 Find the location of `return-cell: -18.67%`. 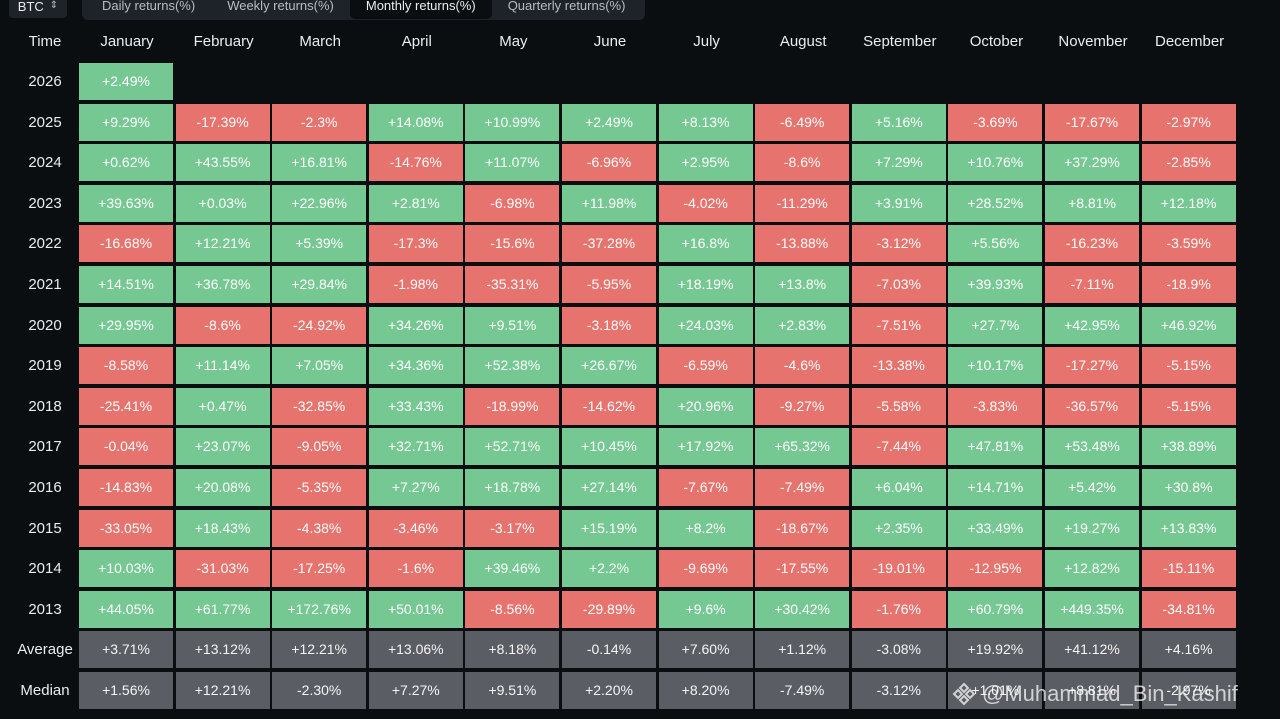

return-cell: -18.67% is located at coordinates (802, 528).